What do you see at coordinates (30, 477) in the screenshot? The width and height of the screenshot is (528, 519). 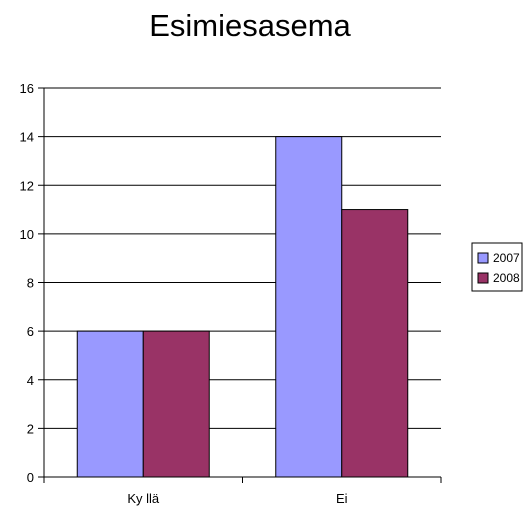 I see `y-tick-label: 0` at bounding box center [30, 477].